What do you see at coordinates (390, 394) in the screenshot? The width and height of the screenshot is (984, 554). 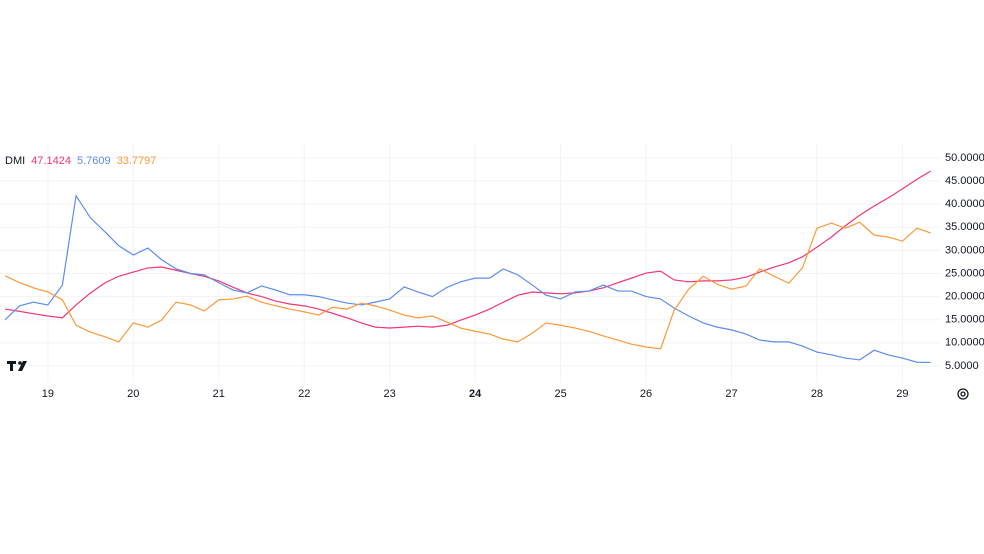 I see `x-tick-label: 23` at bounding box center [390, 394].